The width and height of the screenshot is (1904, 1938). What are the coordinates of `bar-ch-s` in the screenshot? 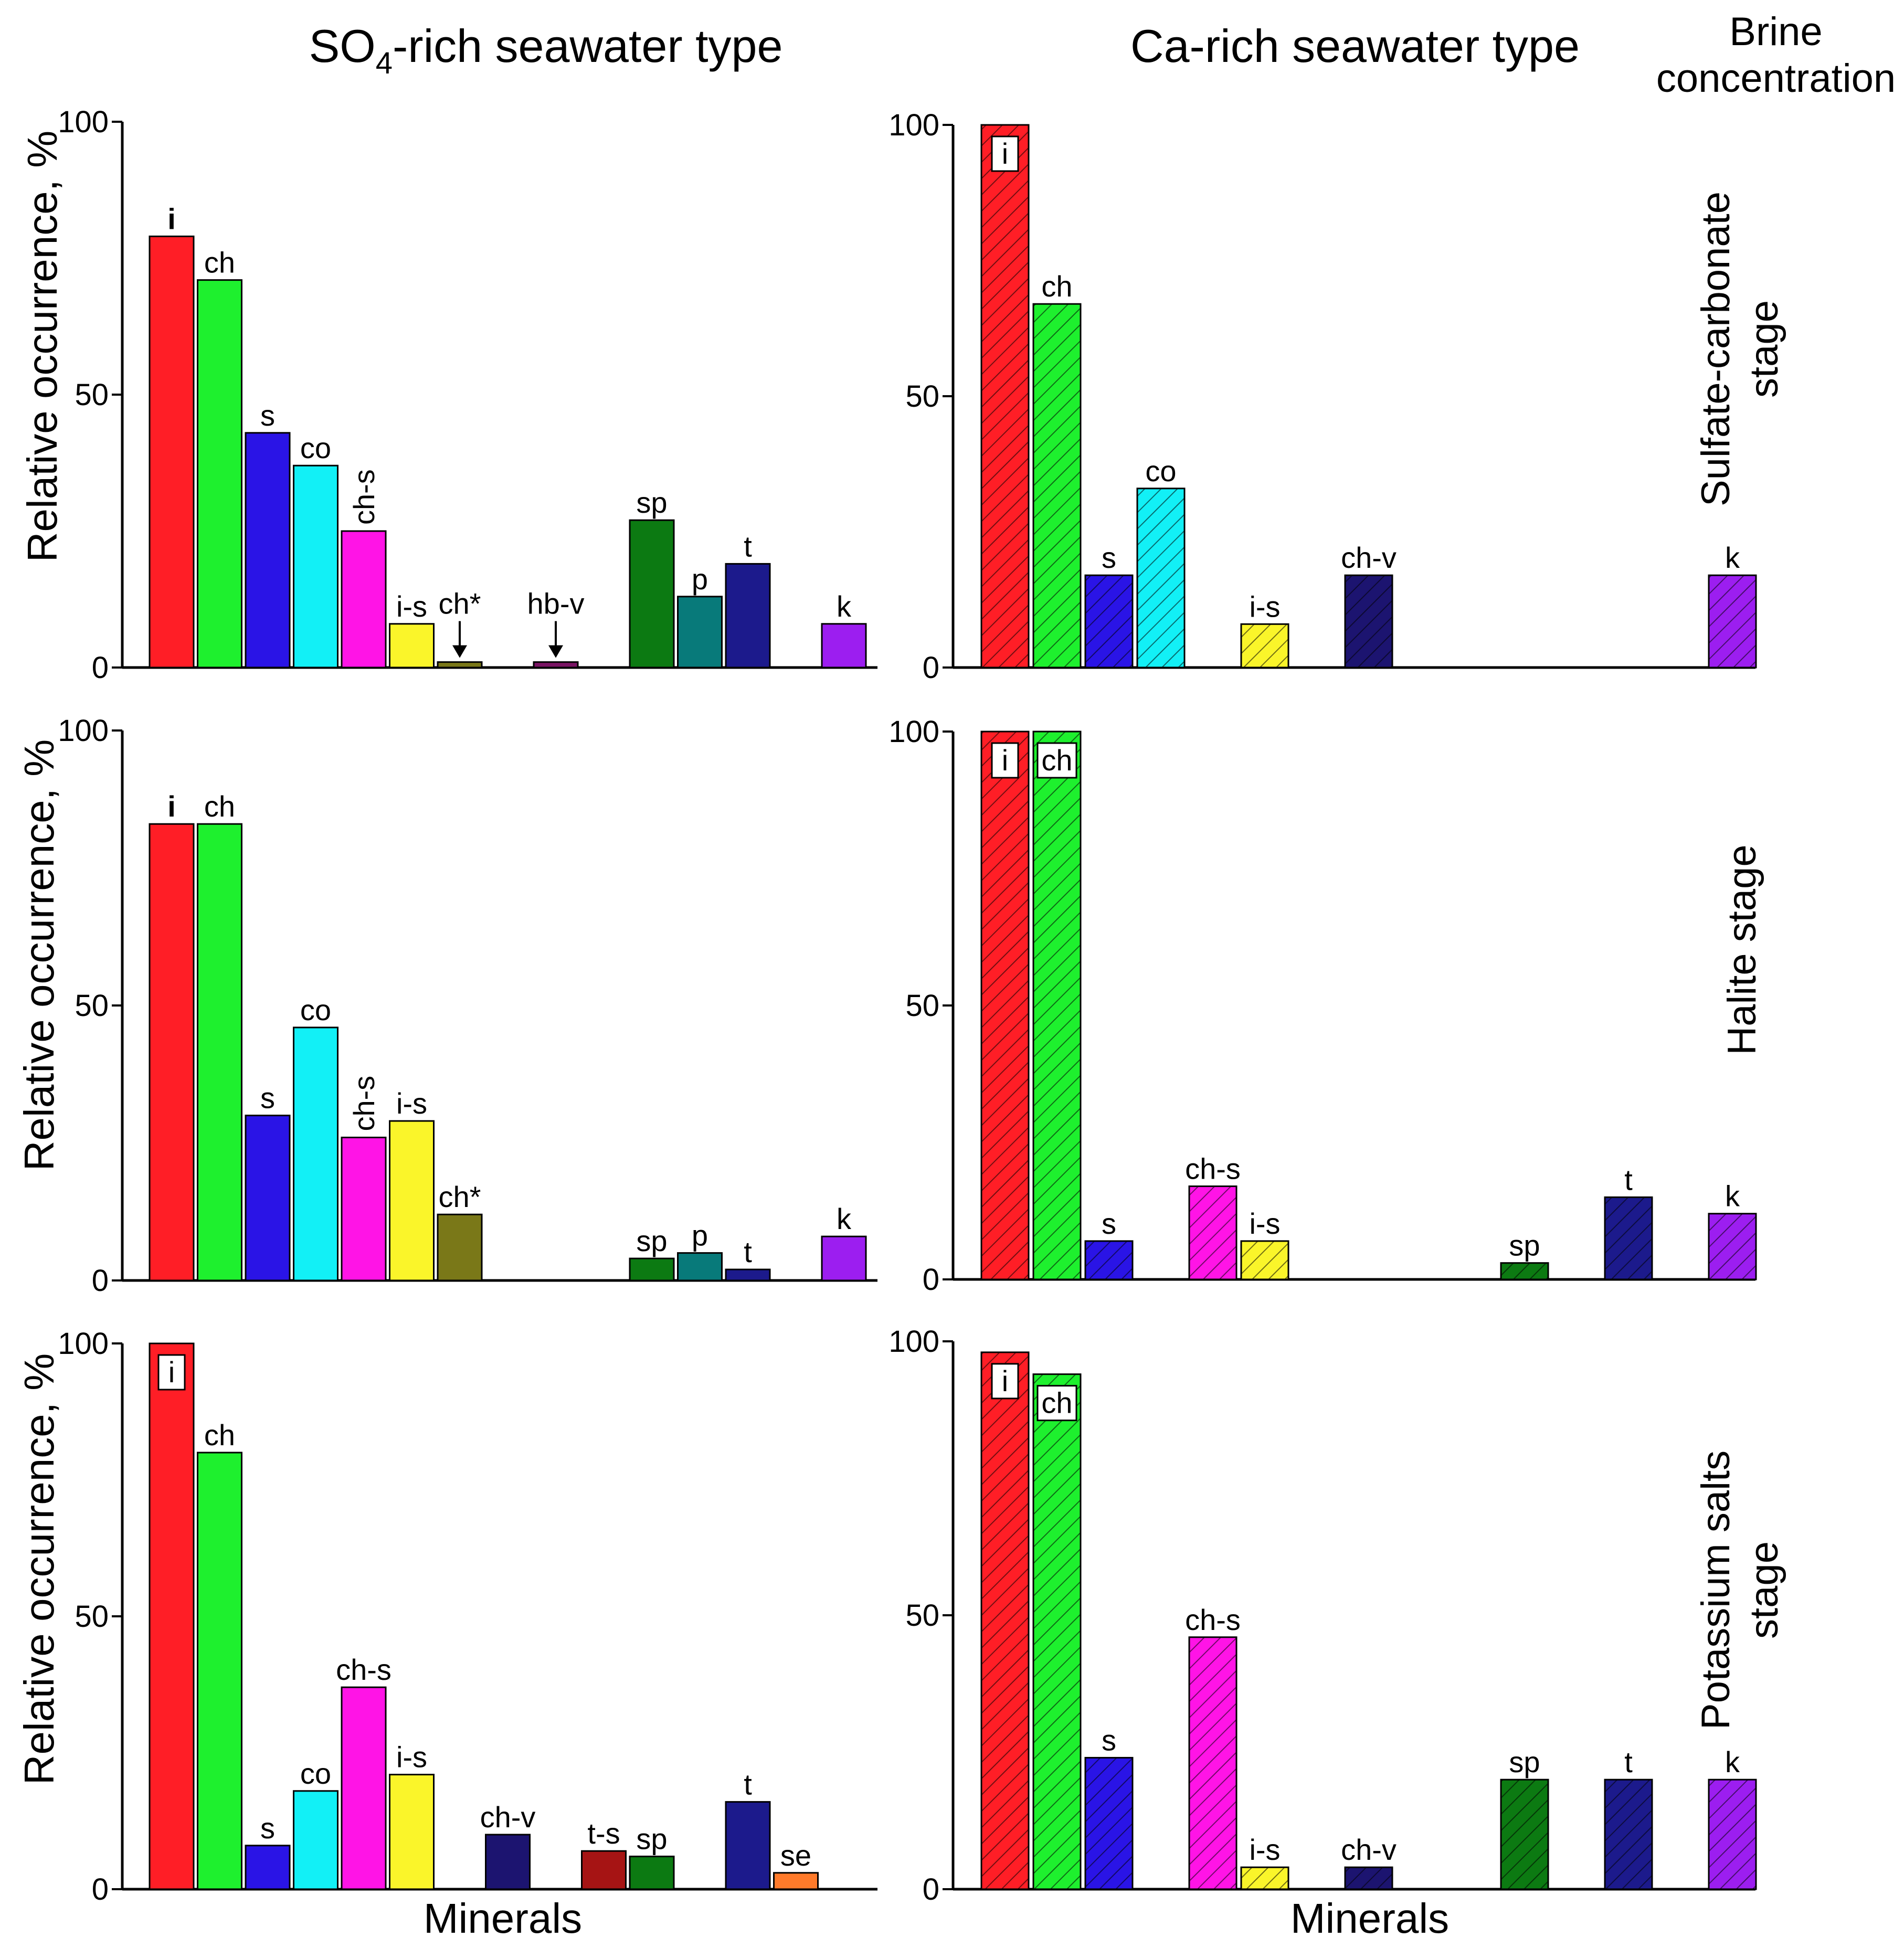 It's located at (364, 599).